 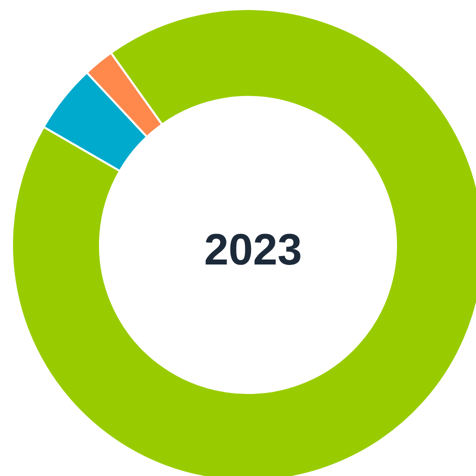 I want to click on text: 2023, so click(x=253, y=250).